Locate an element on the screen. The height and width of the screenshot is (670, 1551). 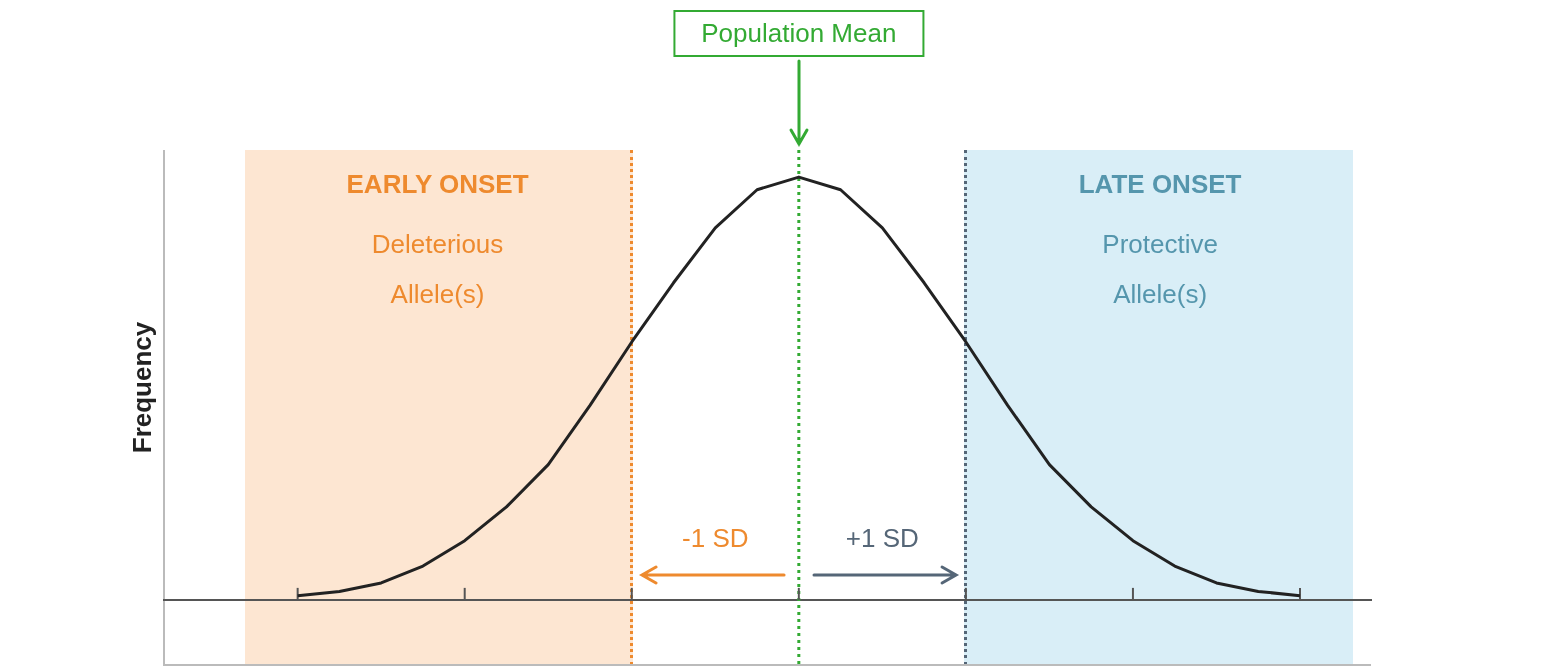
annotation: +1 SD is located at coordinates (882, 538).